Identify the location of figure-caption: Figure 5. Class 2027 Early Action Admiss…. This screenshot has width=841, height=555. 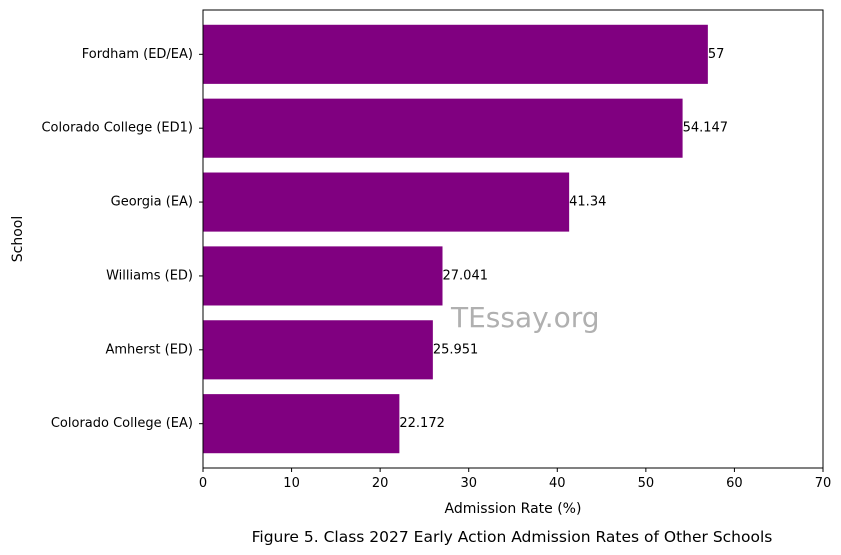
(512, 537).